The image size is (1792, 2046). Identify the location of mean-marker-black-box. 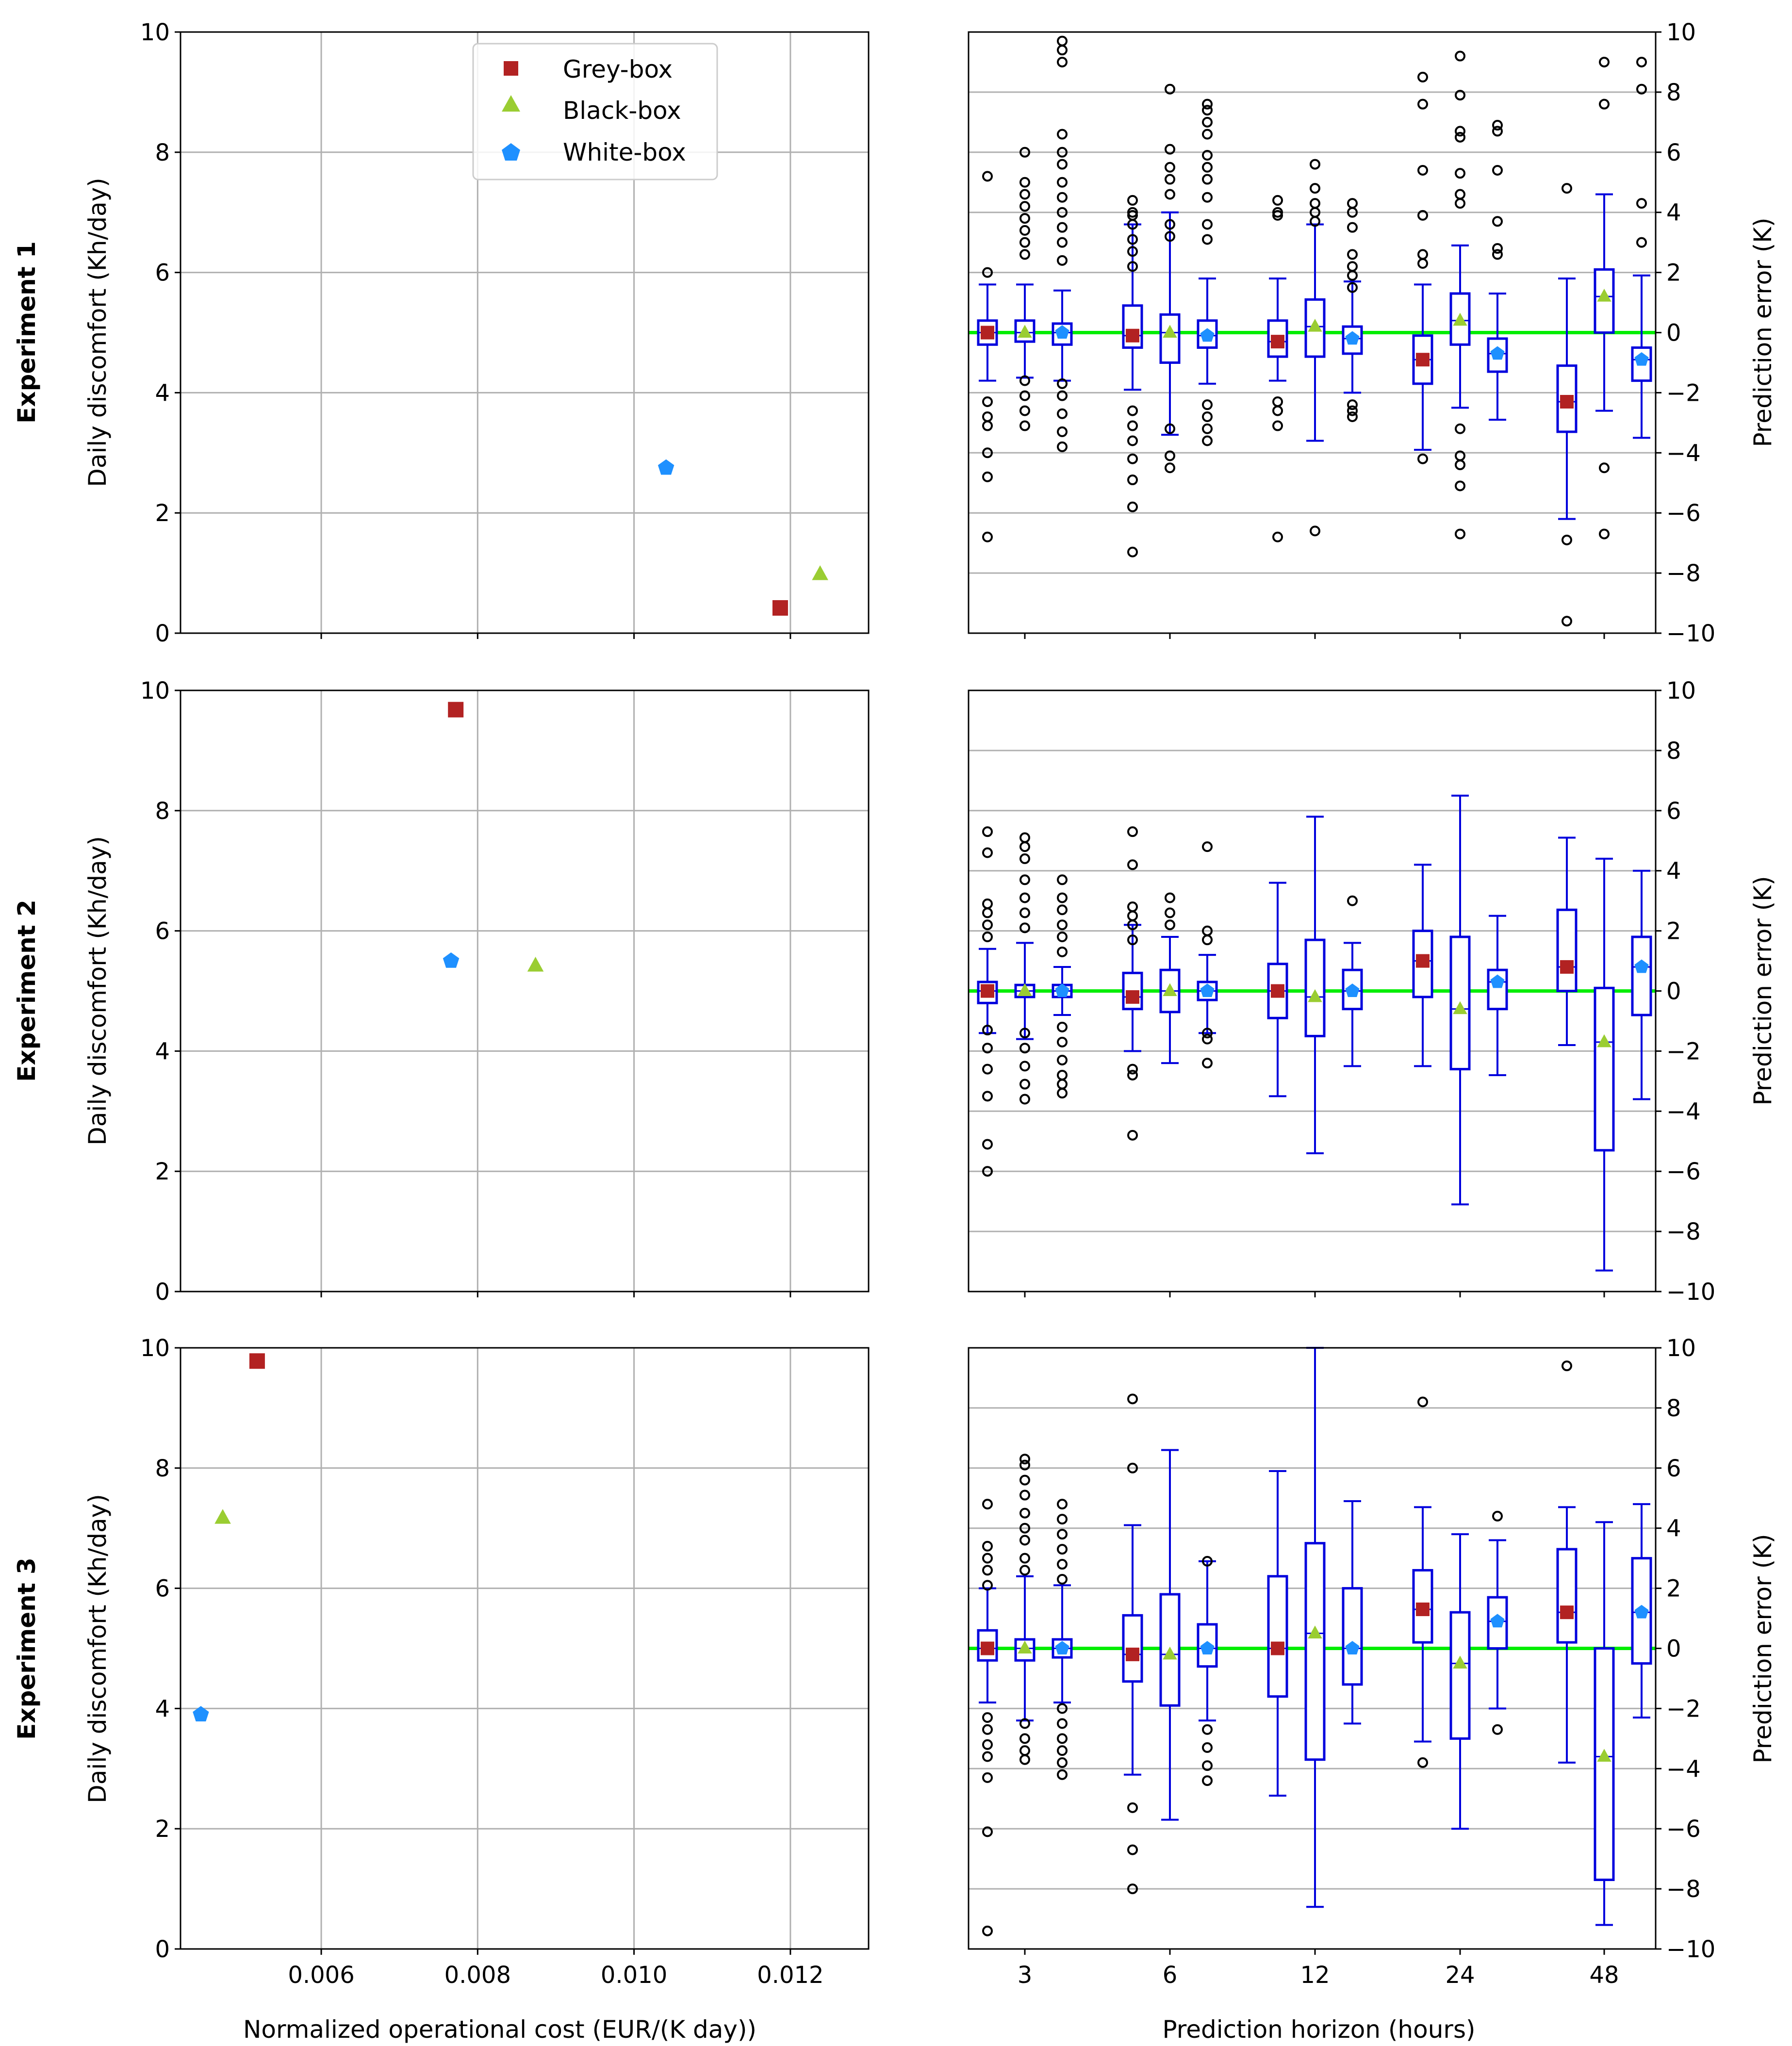
(1315, 325).